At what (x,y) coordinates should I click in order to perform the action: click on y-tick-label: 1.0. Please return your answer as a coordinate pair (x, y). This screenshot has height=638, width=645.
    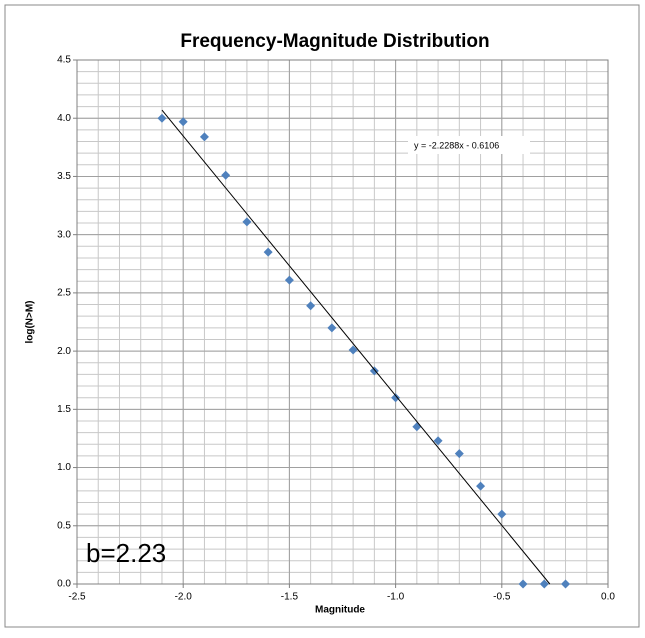
    Looking at the image, I should click on (64, 467).